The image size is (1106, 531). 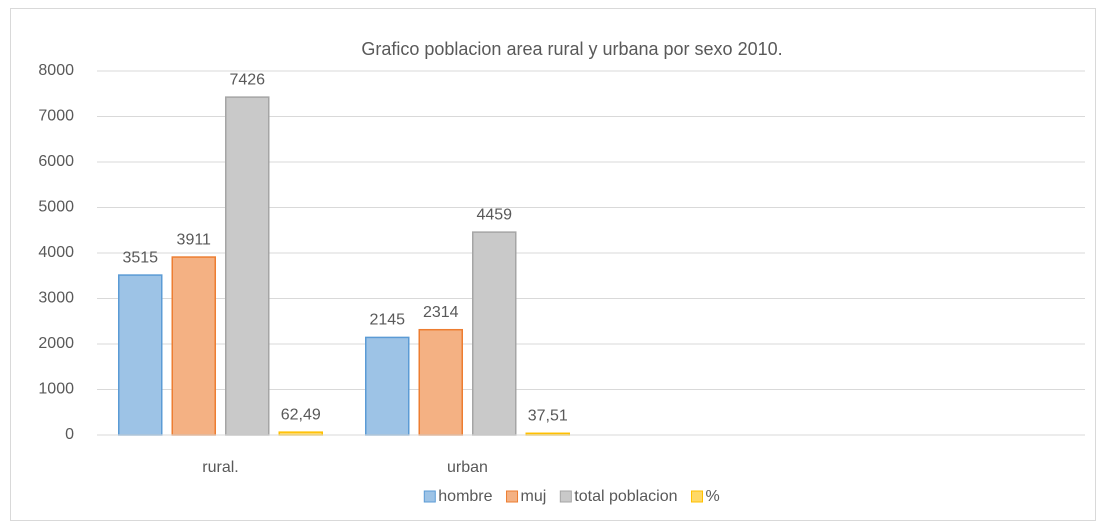 What do you see at coordinates (220, 467) in the screenshot?
I see `x-tick-label: rural.` at bounding box center [220, 467].